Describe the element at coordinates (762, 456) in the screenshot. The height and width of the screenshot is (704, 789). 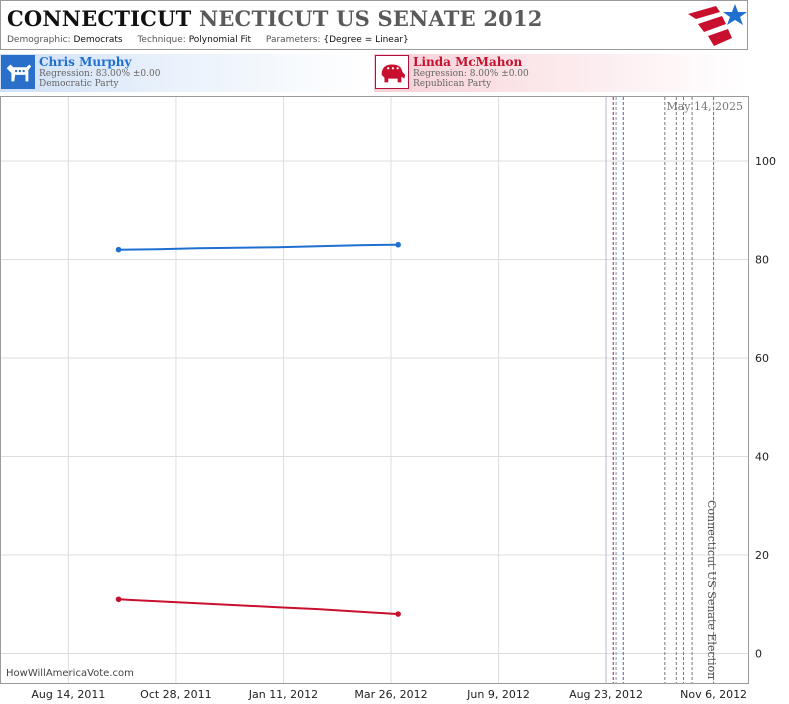
I see `y-tick-label: 40` at that location.